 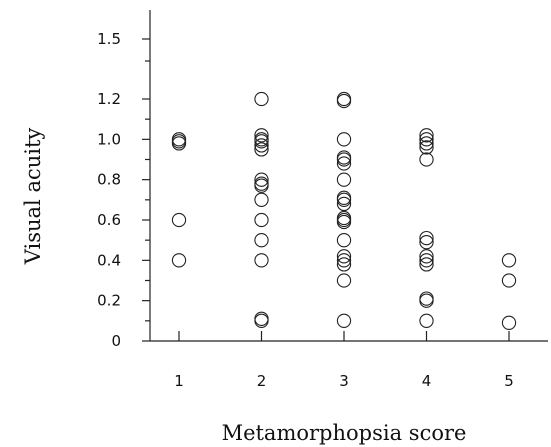 I want to click on x-tick-label: 4, so click(x=427, y=381).